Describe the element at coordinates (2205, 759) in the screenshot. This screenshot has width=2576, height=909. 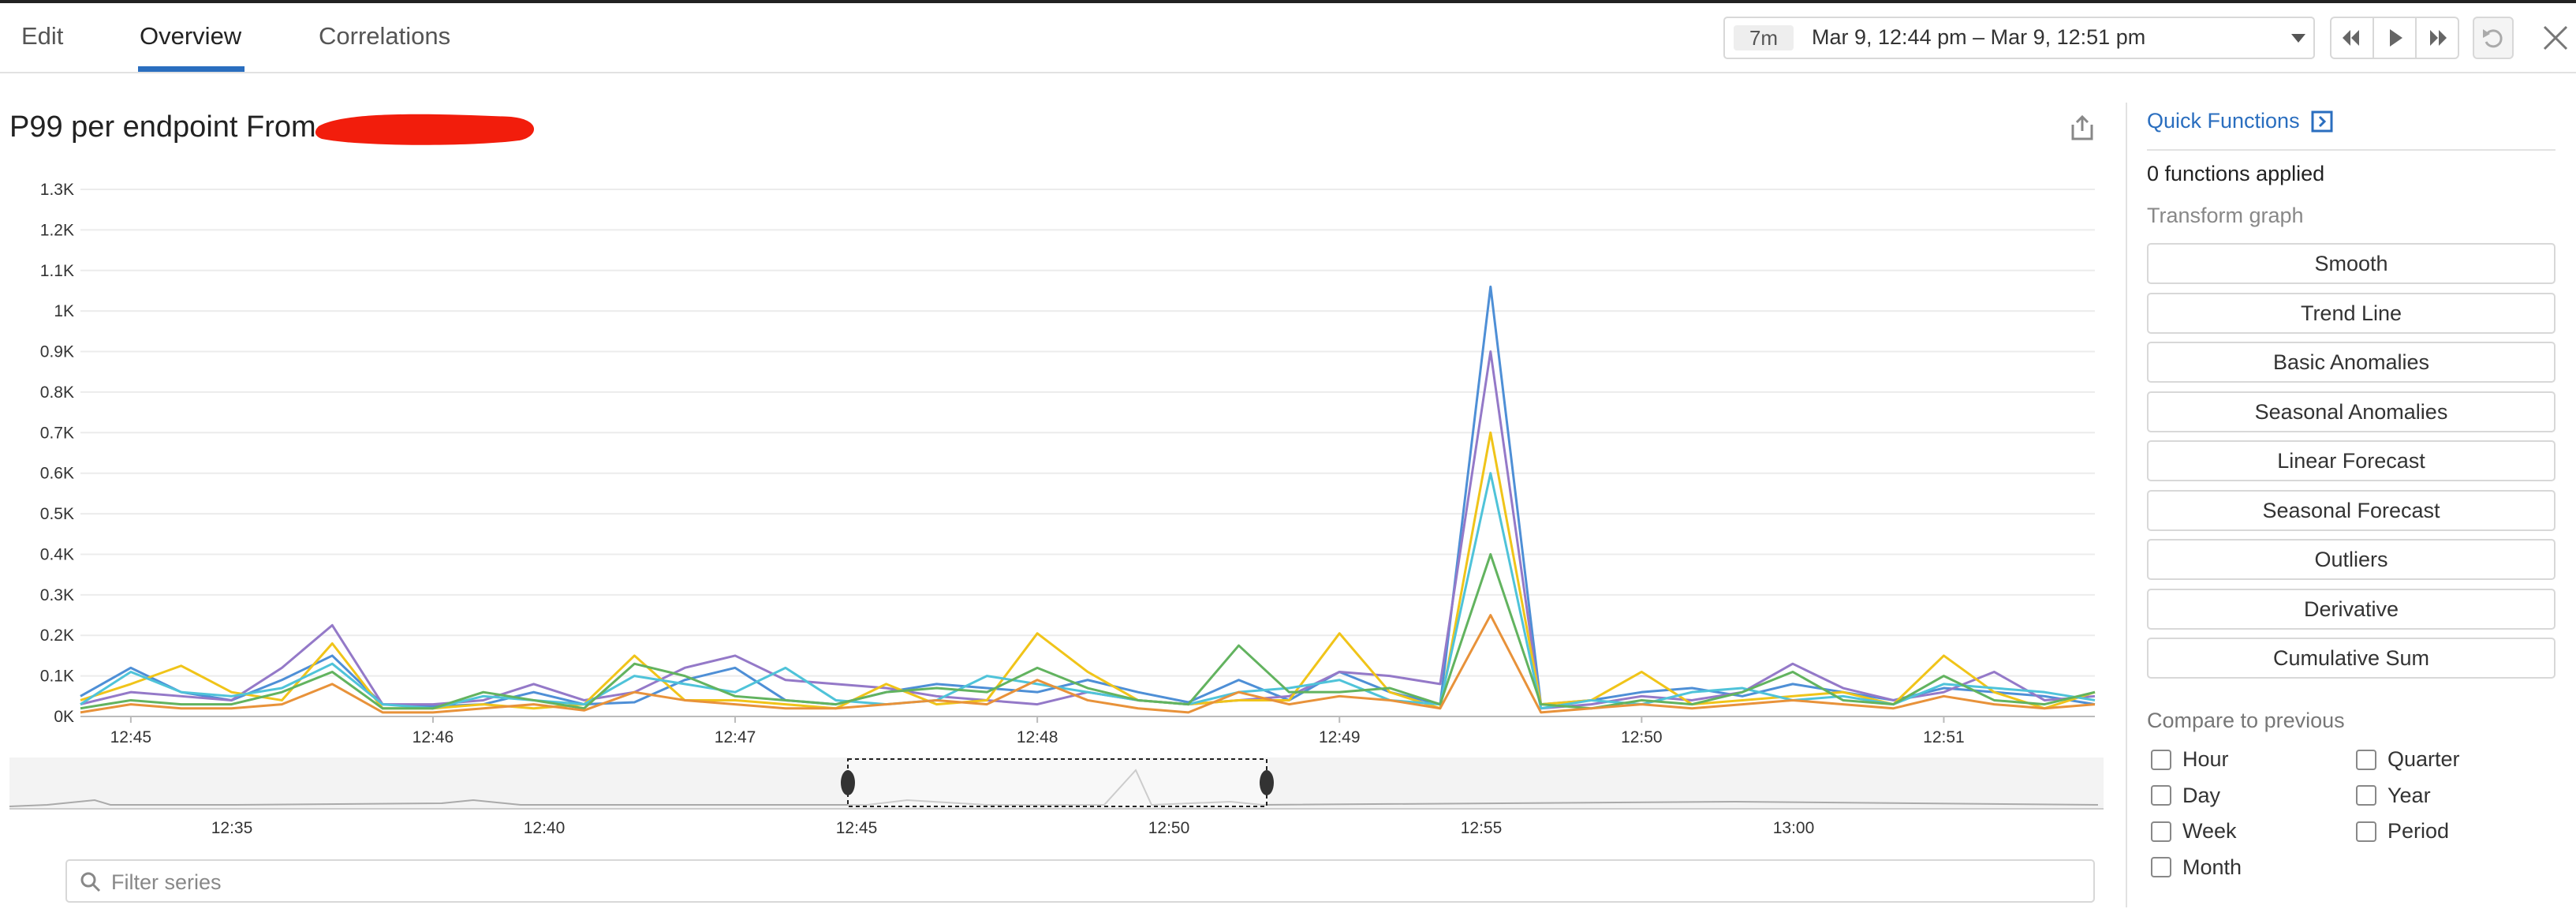
I see `checkbox-label: Hour` at that location.